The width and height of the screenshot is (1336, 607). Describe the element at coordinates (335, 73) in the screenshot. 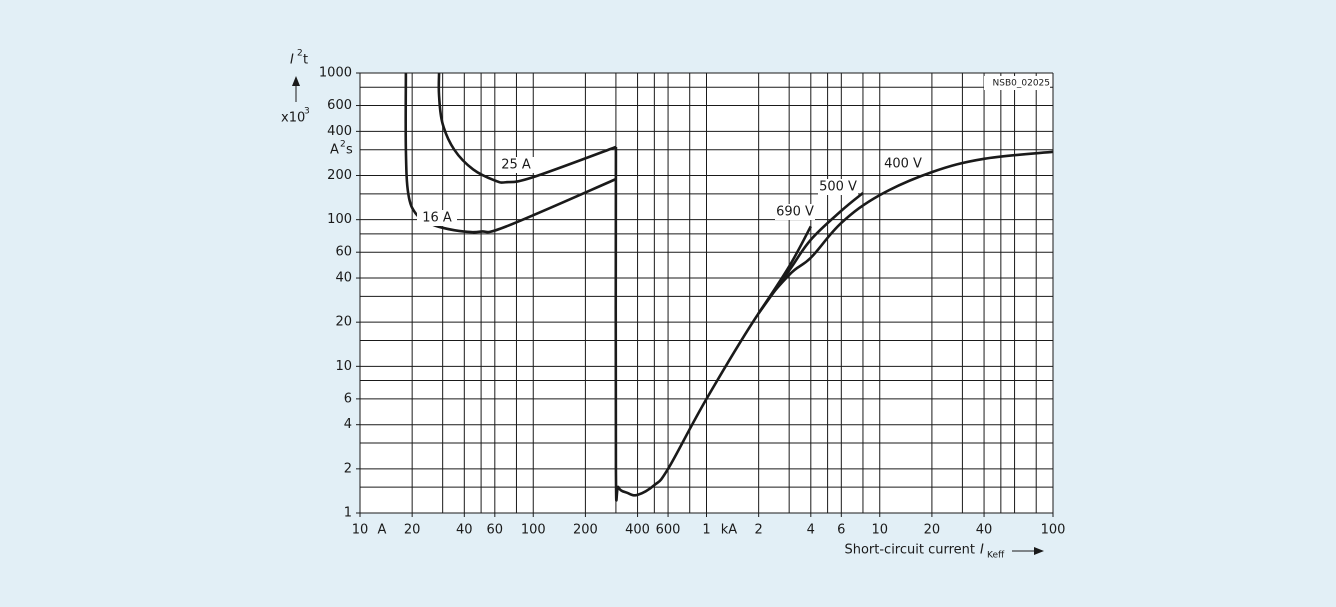

I see `y-tick-label: 1000` at that location.